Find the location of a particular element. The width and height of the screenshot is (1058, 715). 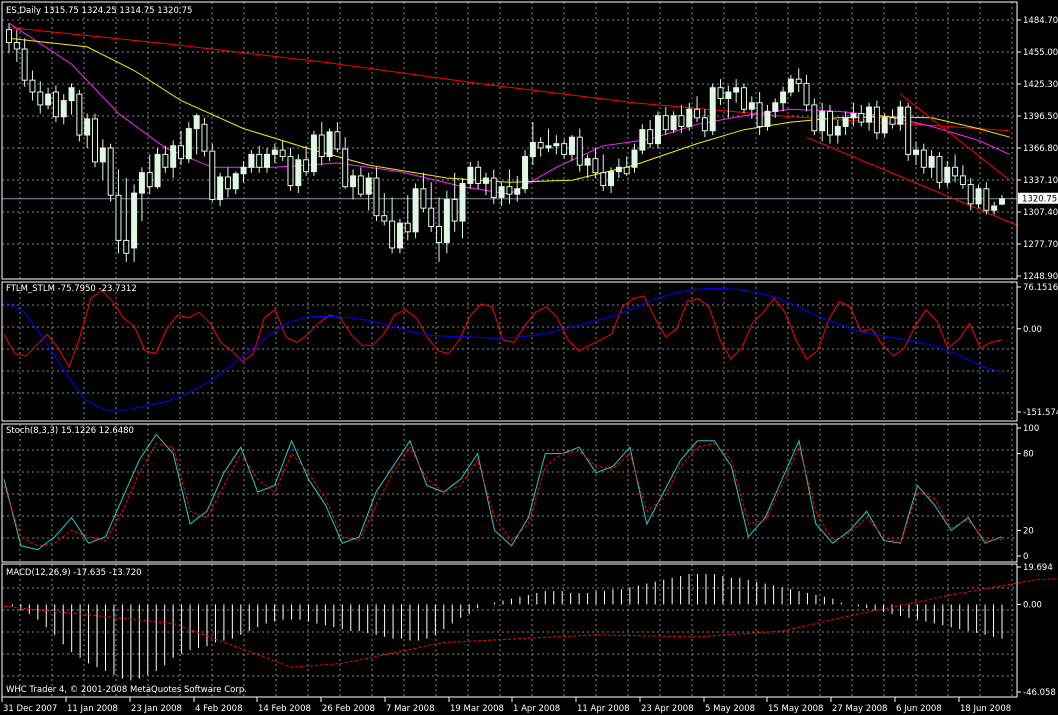

price-tick-label: 1425.30 is located at coordinates (1040, 85).